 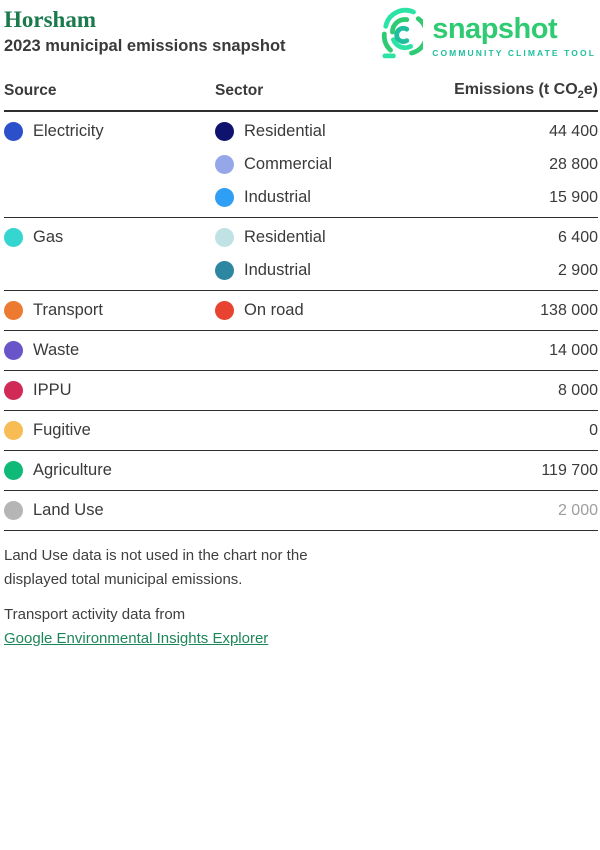 What do you see at coordinates (68, 510) in the screenshot?
I see `source-label: Land Use` at bounding box center [68, 510].